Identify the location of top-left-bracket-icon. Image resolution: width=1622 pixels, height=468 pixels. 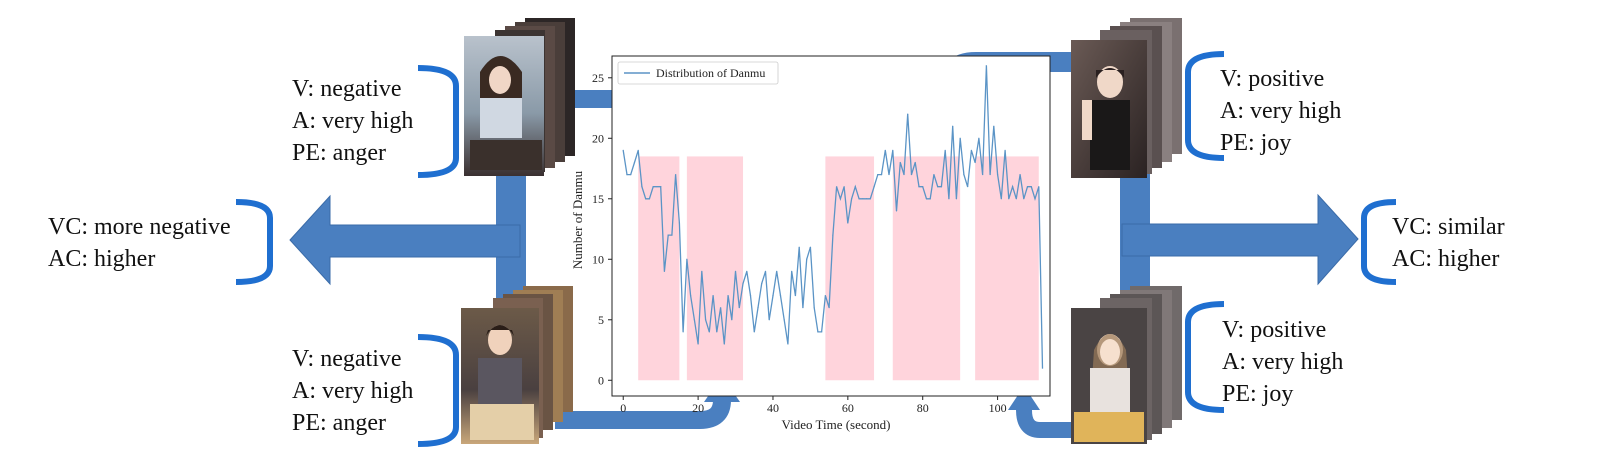
(438, 121).